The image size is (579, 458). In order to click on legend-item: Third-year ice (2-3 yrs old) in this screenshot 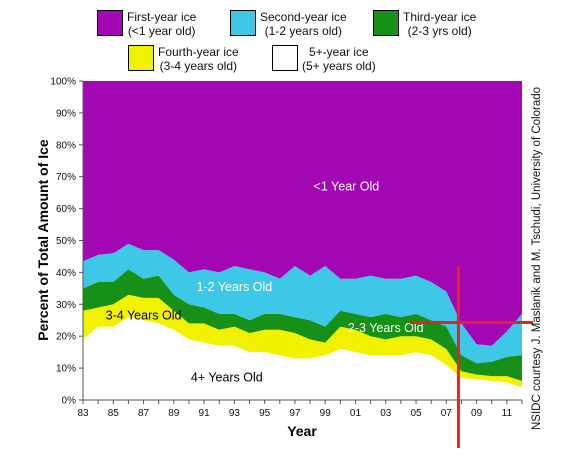, I will do `click(424, 24)`.